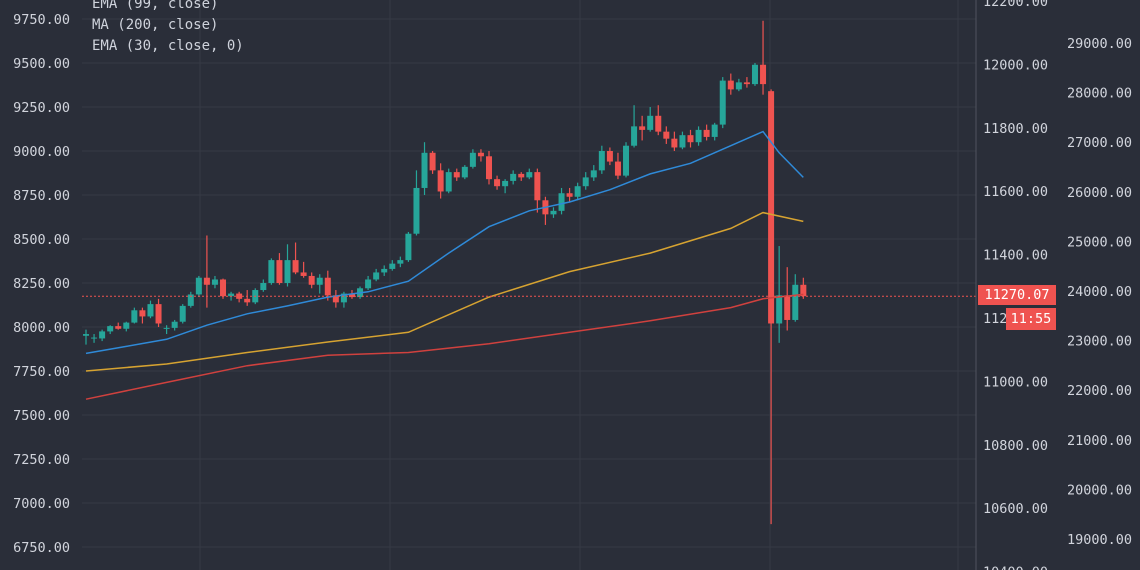 The image size is (1140, 570). I want to click on right-inner-tick-label: 11800.00, so click(1015, 129).